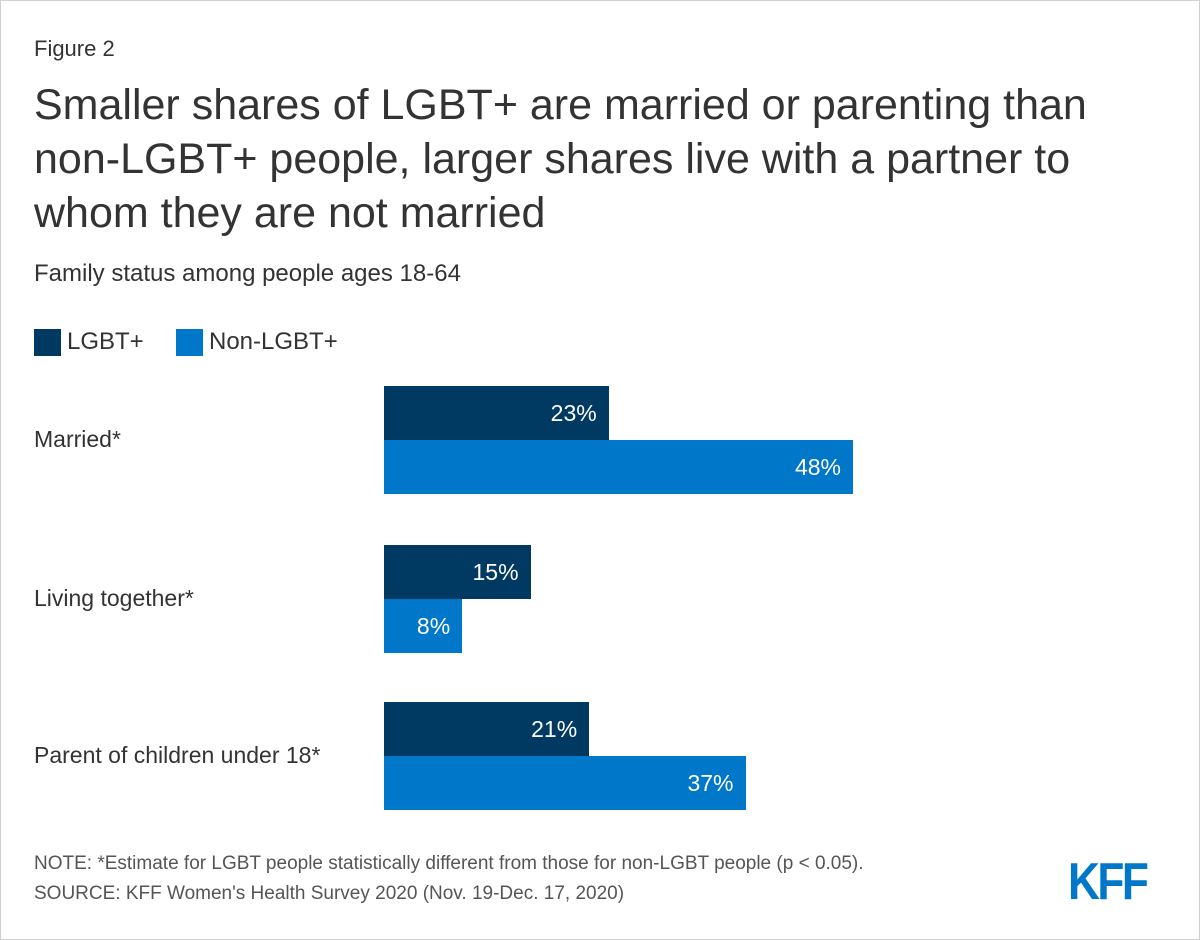  What do you see at coordinates (247, 273) in the screenshot?
I see `chart-subtitle: Family status among people ages 18-64` at bounding box center [247, 273].